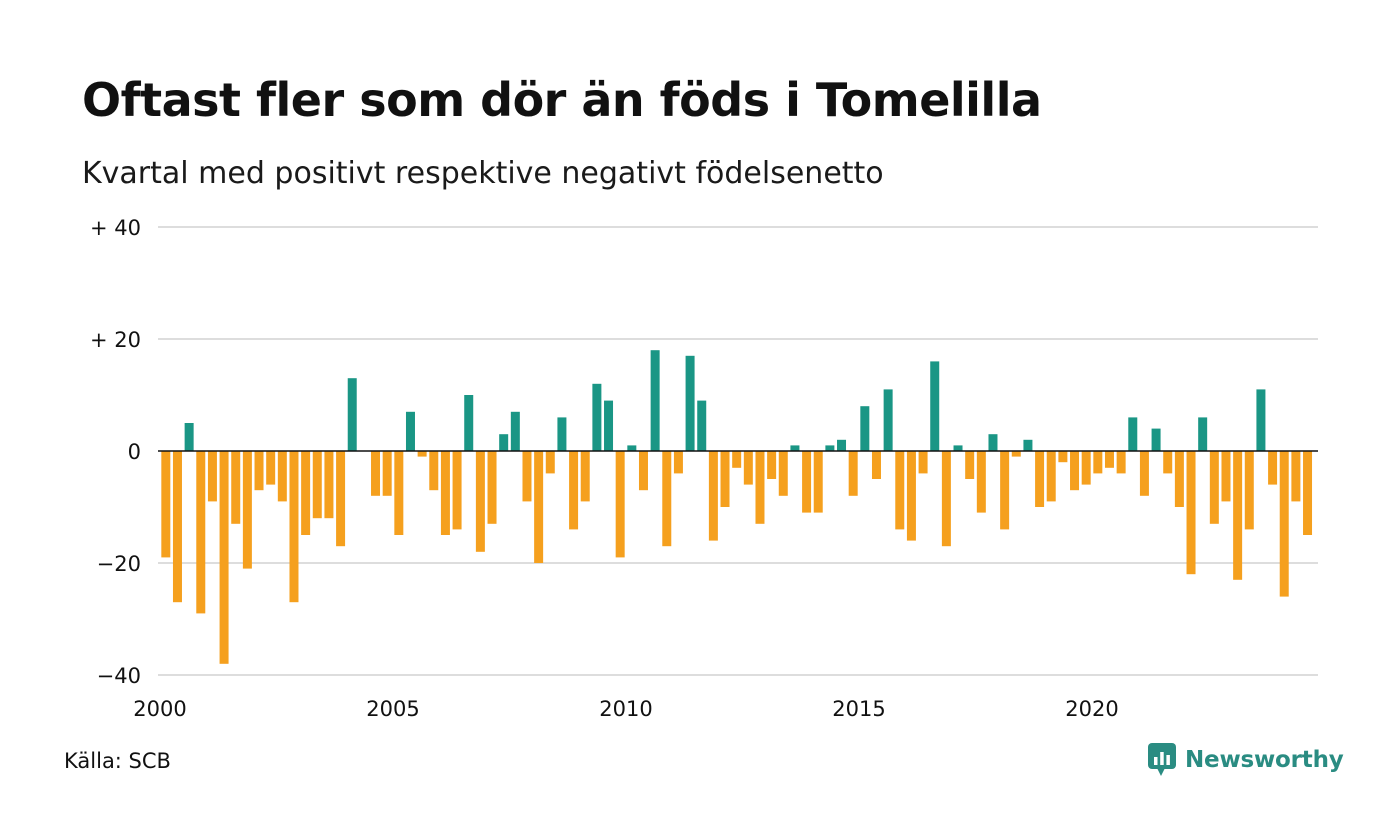 The image size is (1400, 840). Describe the element at coordinates (115, 228) in the screenshot. I see `y-tick-label: + 40` at that location.